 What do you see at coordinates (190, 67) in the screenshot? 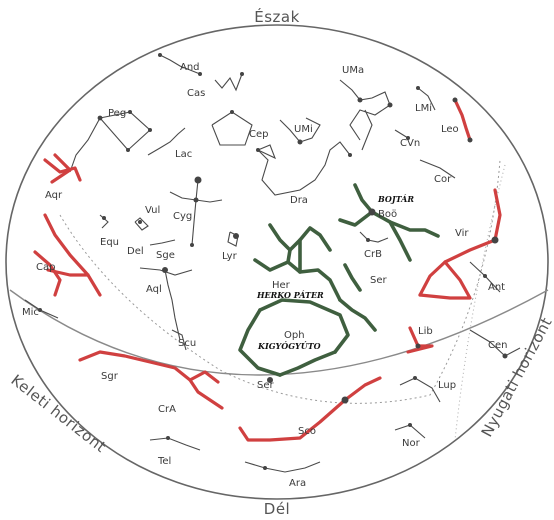
I see `label-and: And` at bounding box center [190, 67].